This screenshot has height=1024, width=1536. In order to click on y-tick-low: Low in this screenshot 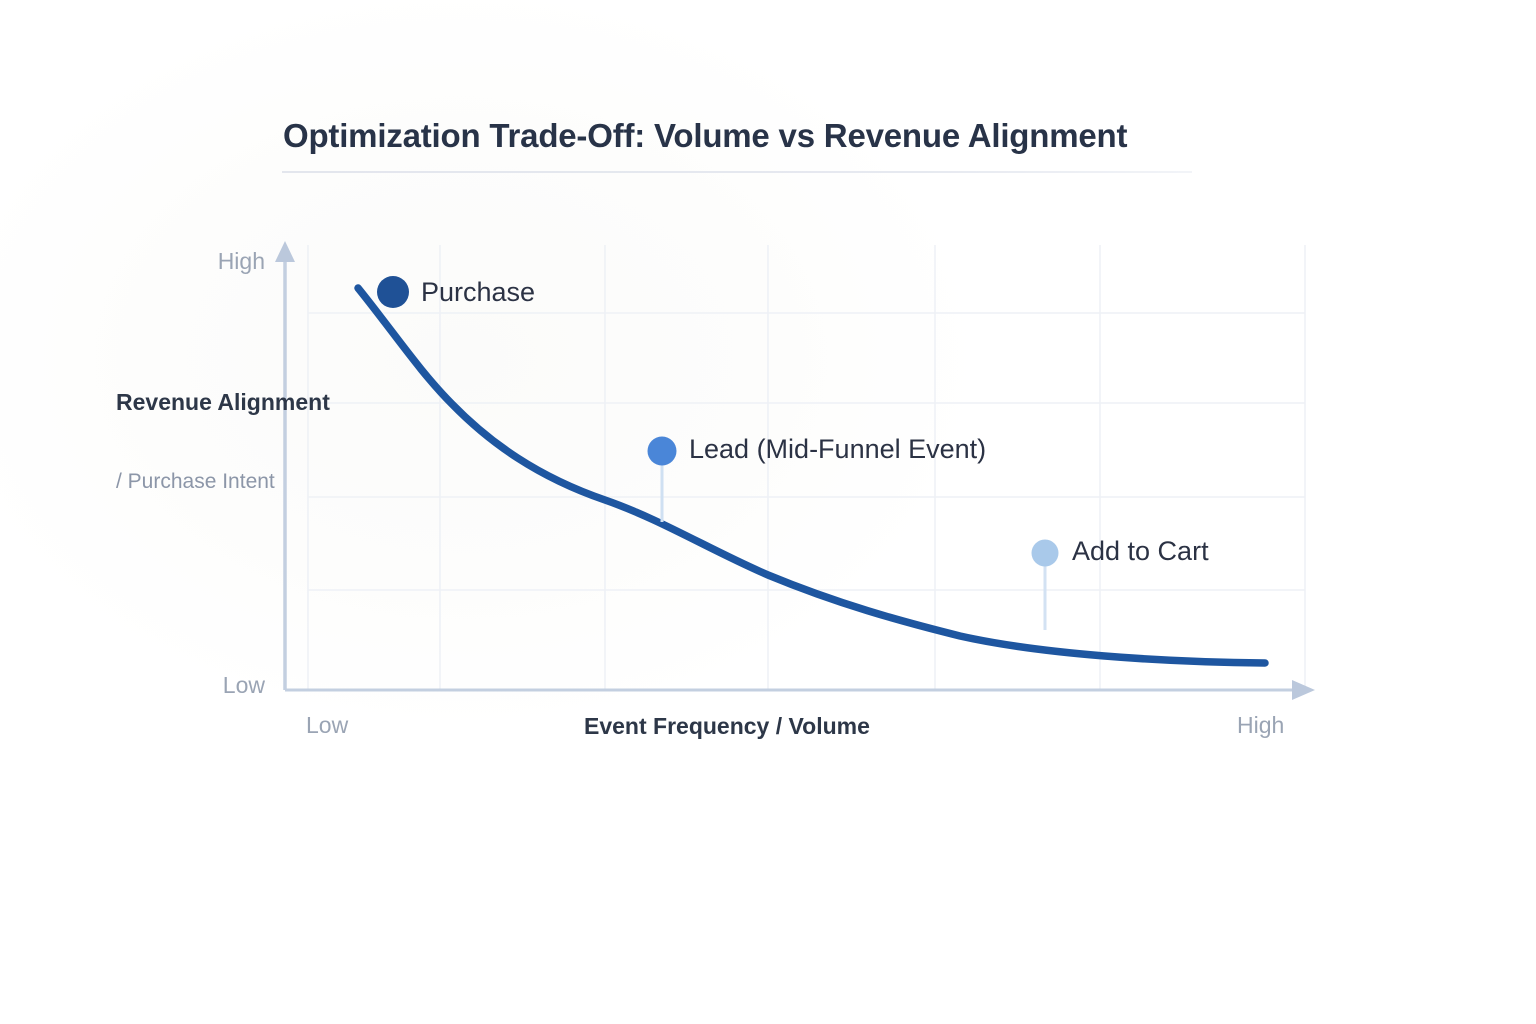, I will do `click(243, 685)`.